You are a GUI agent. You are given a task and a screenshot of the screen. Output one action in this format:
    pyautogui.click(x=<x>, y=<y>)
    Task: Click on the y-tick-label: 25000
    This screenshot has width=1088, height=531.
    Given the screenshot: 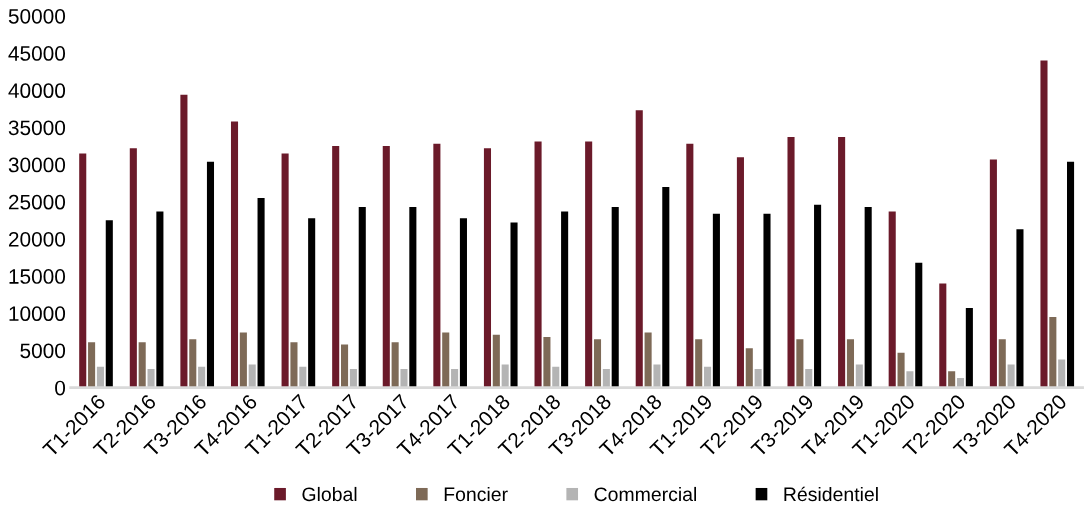 What is the action you would take?
    pyautogui.click(x=37, y=202)
    